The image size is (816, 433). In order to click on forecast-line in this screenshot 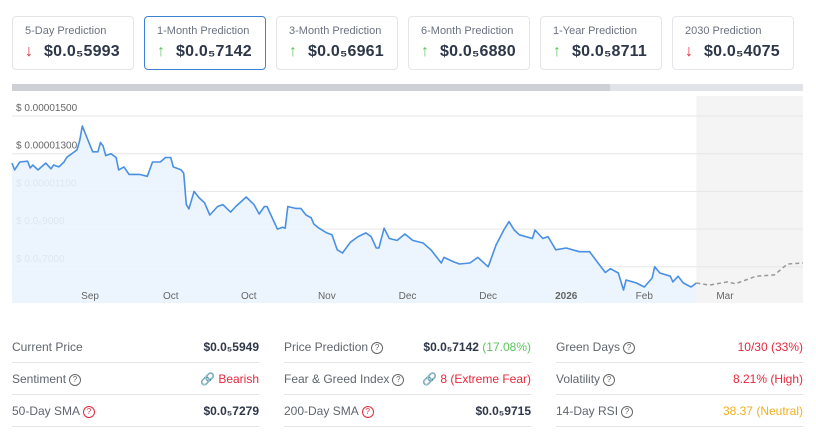, I will do `click(750, 274)`.